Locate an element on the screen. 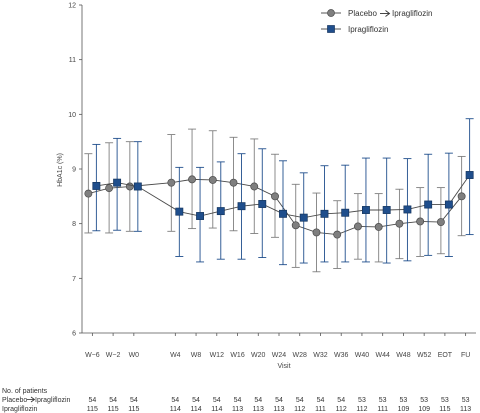  patients-row-label-placebo: Placebo is located at coordinates (14, 400).